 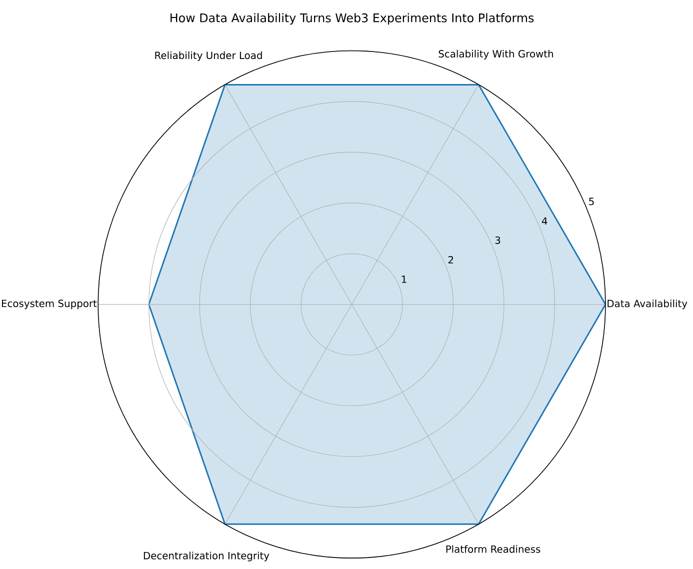 I want to click on y-tick-label: 1, so click(x=404, y=279).